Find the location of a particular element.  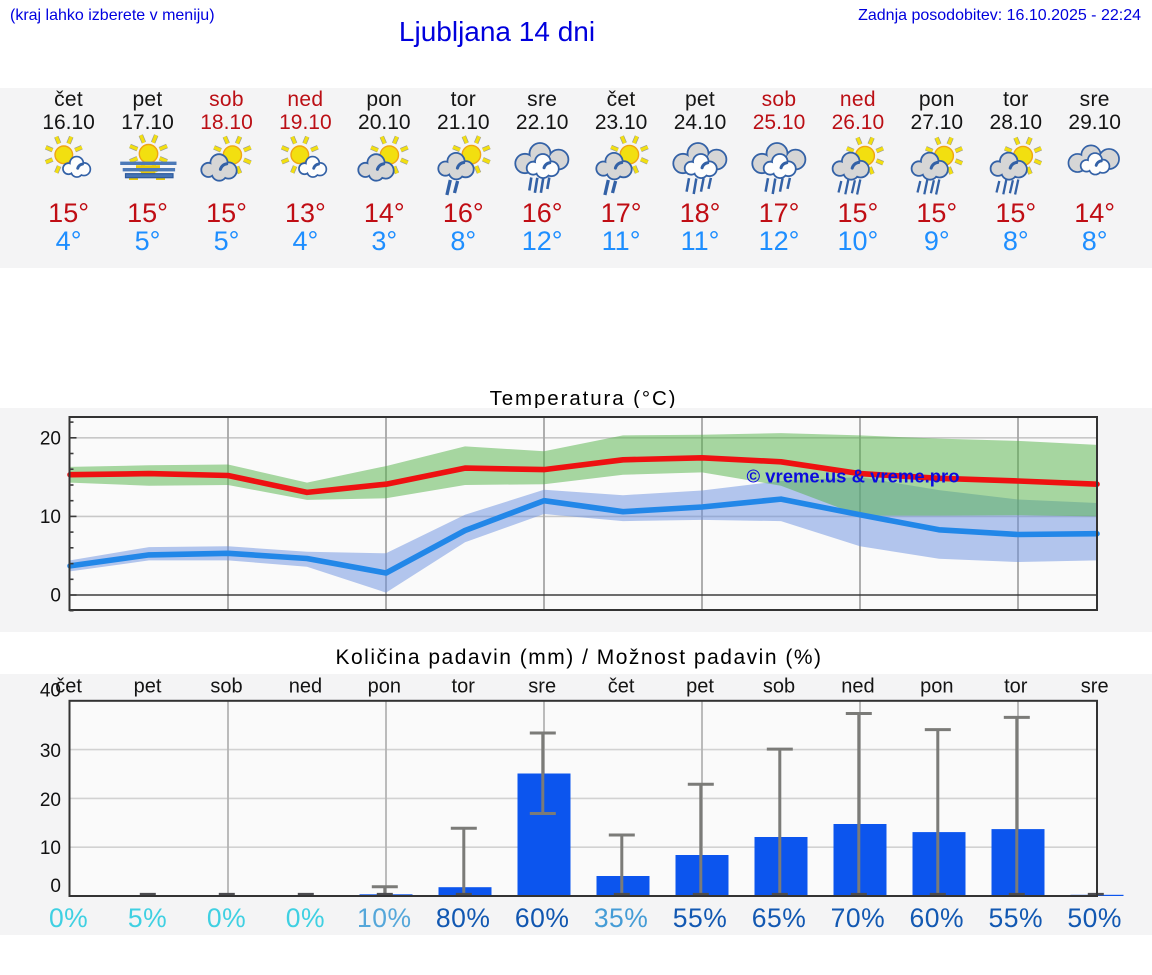

svg-text: 10% is located at coordinates (384, 918).